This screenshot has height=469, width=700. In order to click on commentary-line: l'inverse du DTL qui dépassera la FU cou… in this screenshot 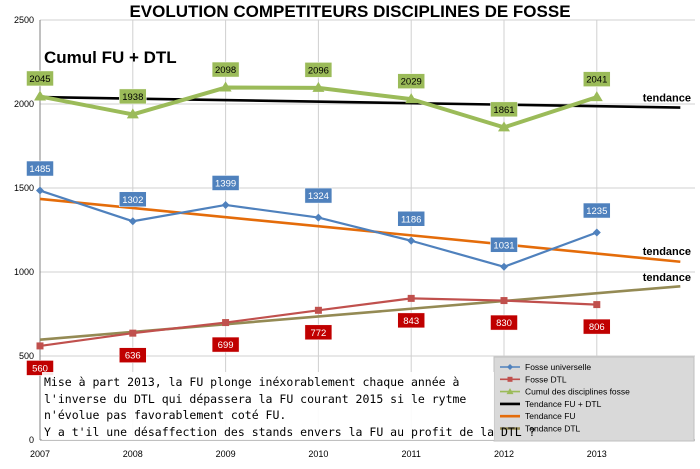, I will do `click(255, 398)`.